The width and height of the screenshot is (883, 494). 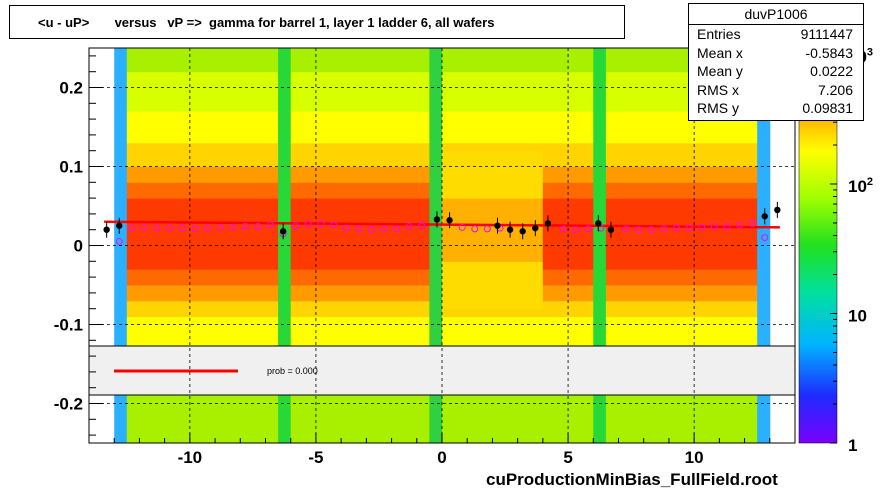 I want to click on x-tick-label: 10, so click(x=694, y=457).